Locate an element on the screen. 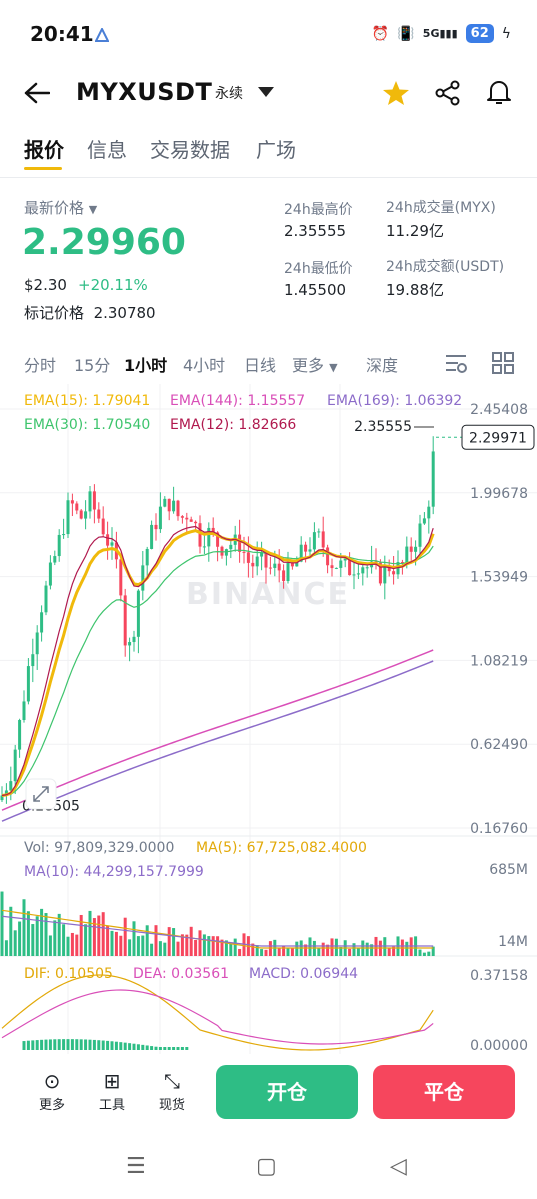  tools-button: ⊞ 工具 is located at coordinates (112, 1090).